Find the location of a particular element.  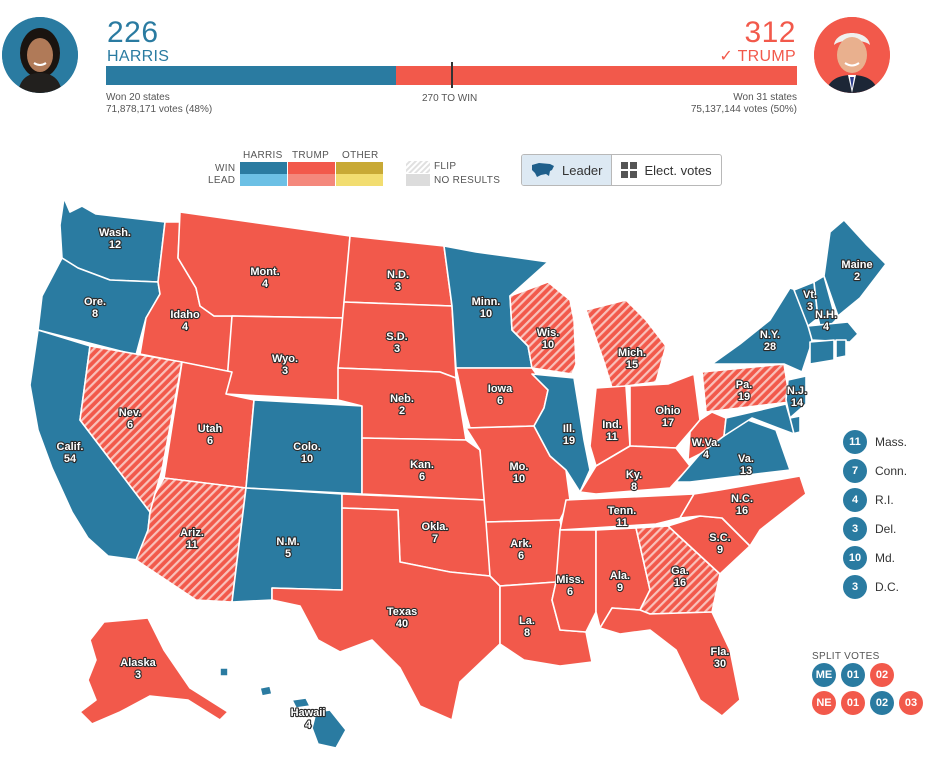

state-abbr: La. is located at coordinates (527, 621).